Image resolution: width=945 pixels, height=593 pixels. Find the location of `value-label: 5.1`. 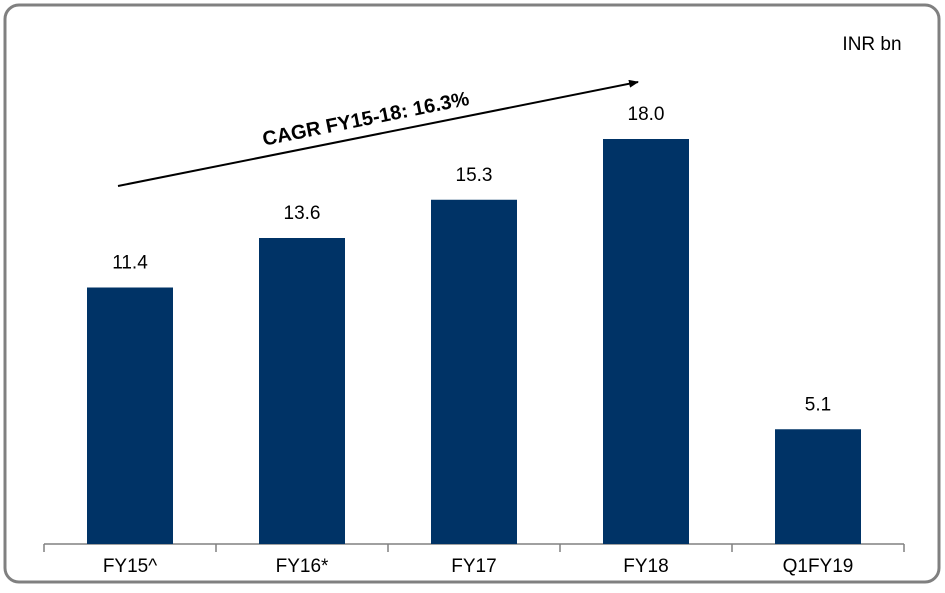

value-label: 5.1 is located at coordinates (818, 404).